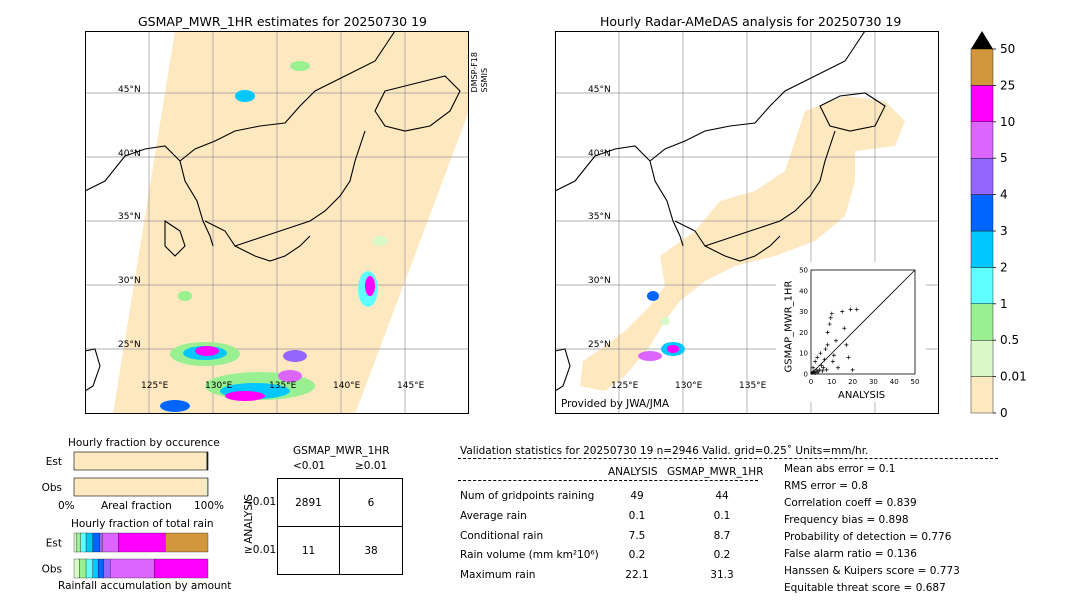  What do you see at coordinates (347, 386) in the screenshot?
I see `lon-label: 140°E` at bounding box center [347, 386].